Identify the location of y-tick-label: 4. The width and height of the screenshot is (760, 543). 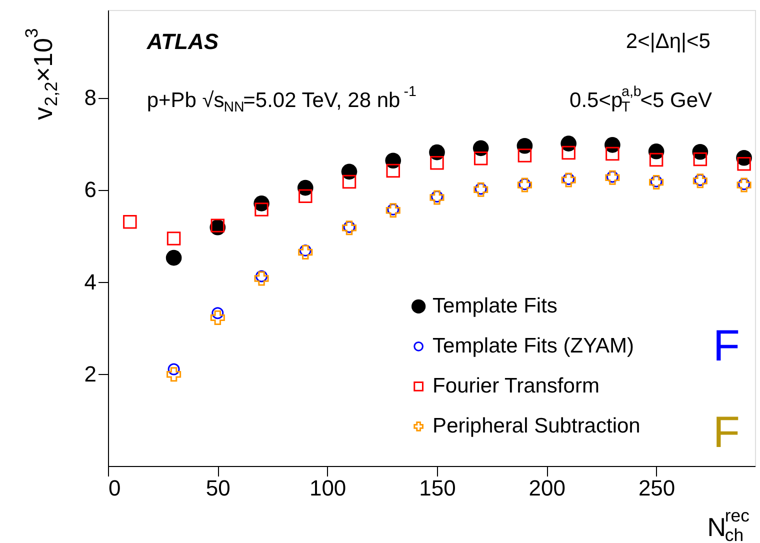
(90, 281).